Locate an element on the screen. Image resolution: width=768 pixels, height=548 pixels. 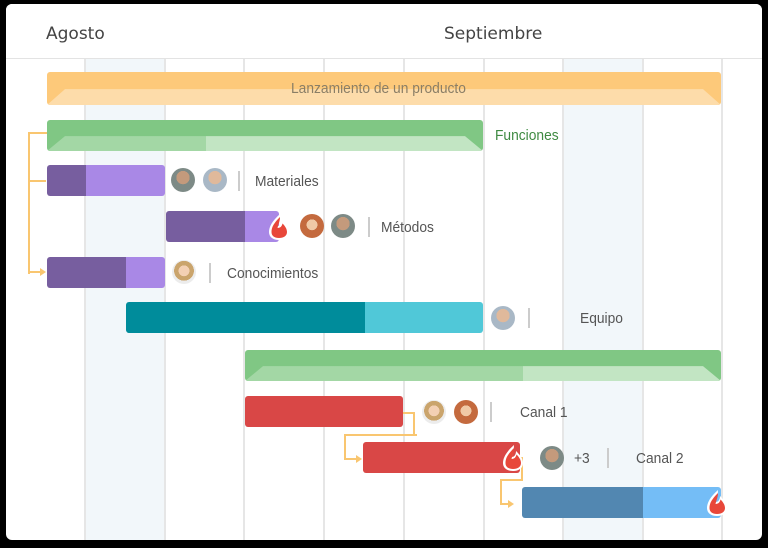
task-label-canal1: Canal 1 is located at coordinates (544, 412).